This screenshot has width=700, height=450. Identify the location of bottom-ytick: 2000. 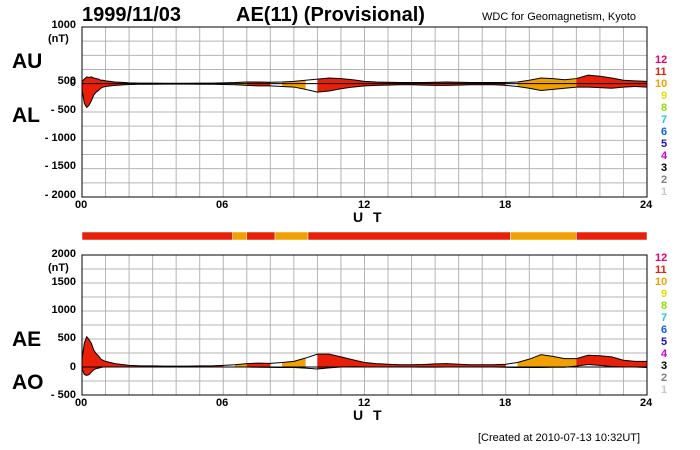
(63, 254).